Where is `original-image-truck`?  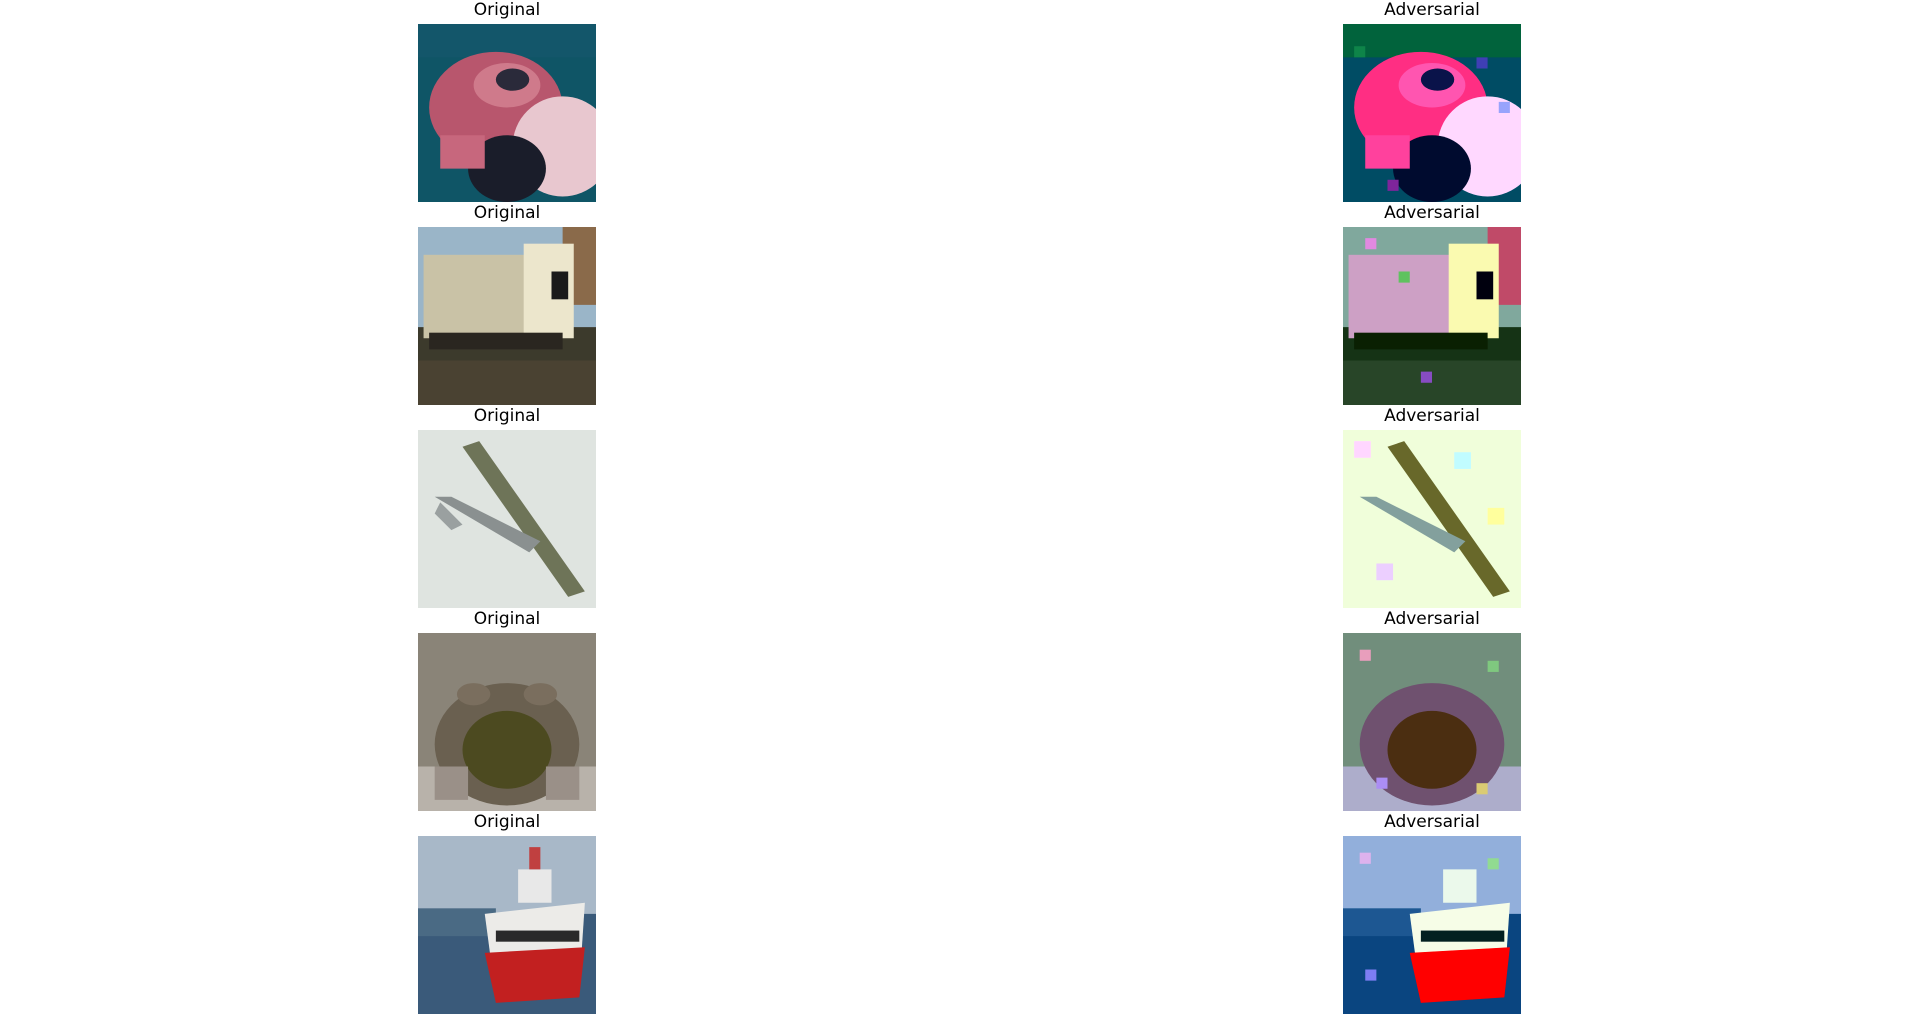 original-image-truck is located at coordinates (507, 316).